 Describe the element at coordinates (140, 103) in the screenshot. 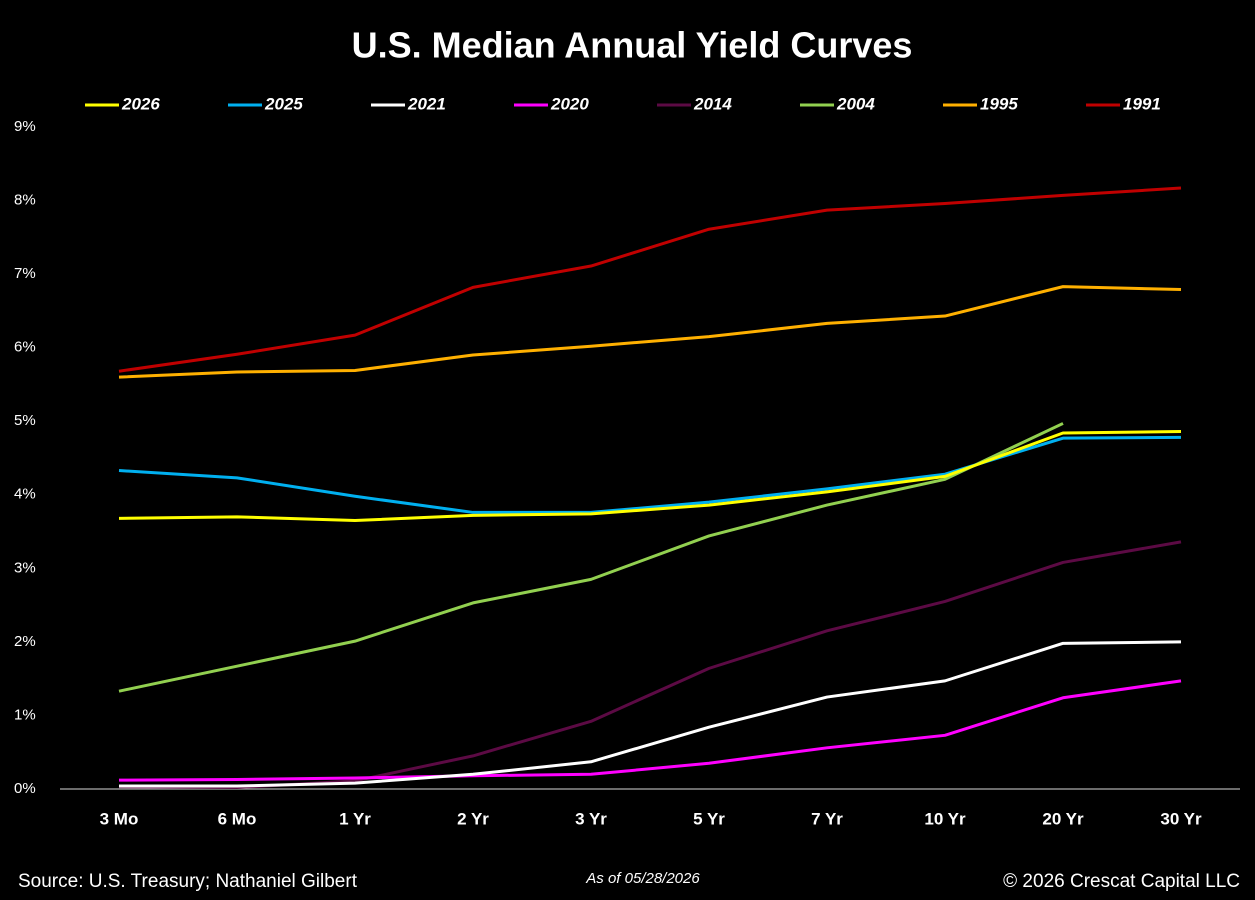

I see `legend-label: 2026` at that location.